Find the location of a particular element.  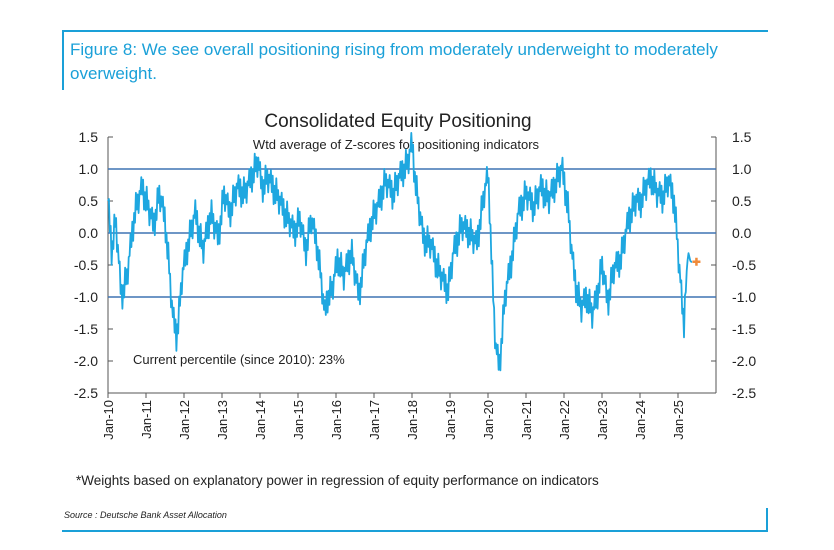

y-tick-label-right: -2.5 is located at coordinates (744, 393).